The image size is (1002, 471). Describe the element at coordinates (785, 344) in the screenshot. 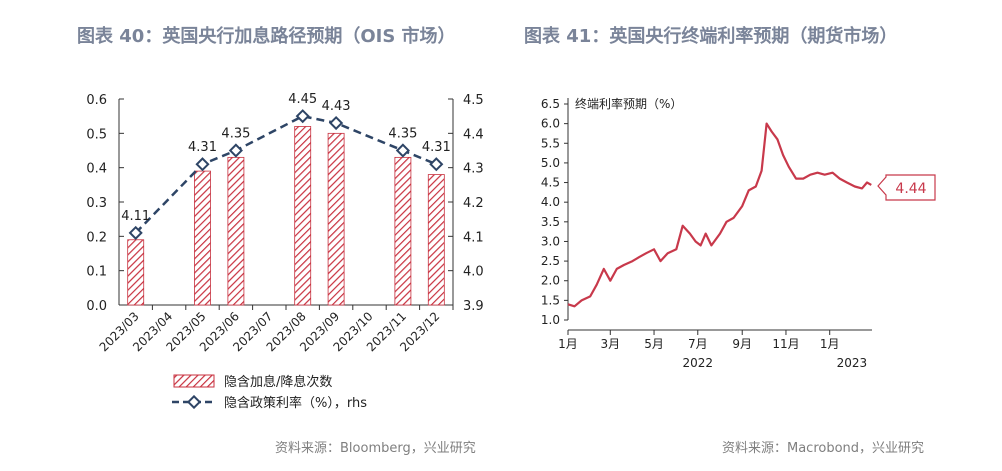

I see `x-tick-label: 11月` at that location.